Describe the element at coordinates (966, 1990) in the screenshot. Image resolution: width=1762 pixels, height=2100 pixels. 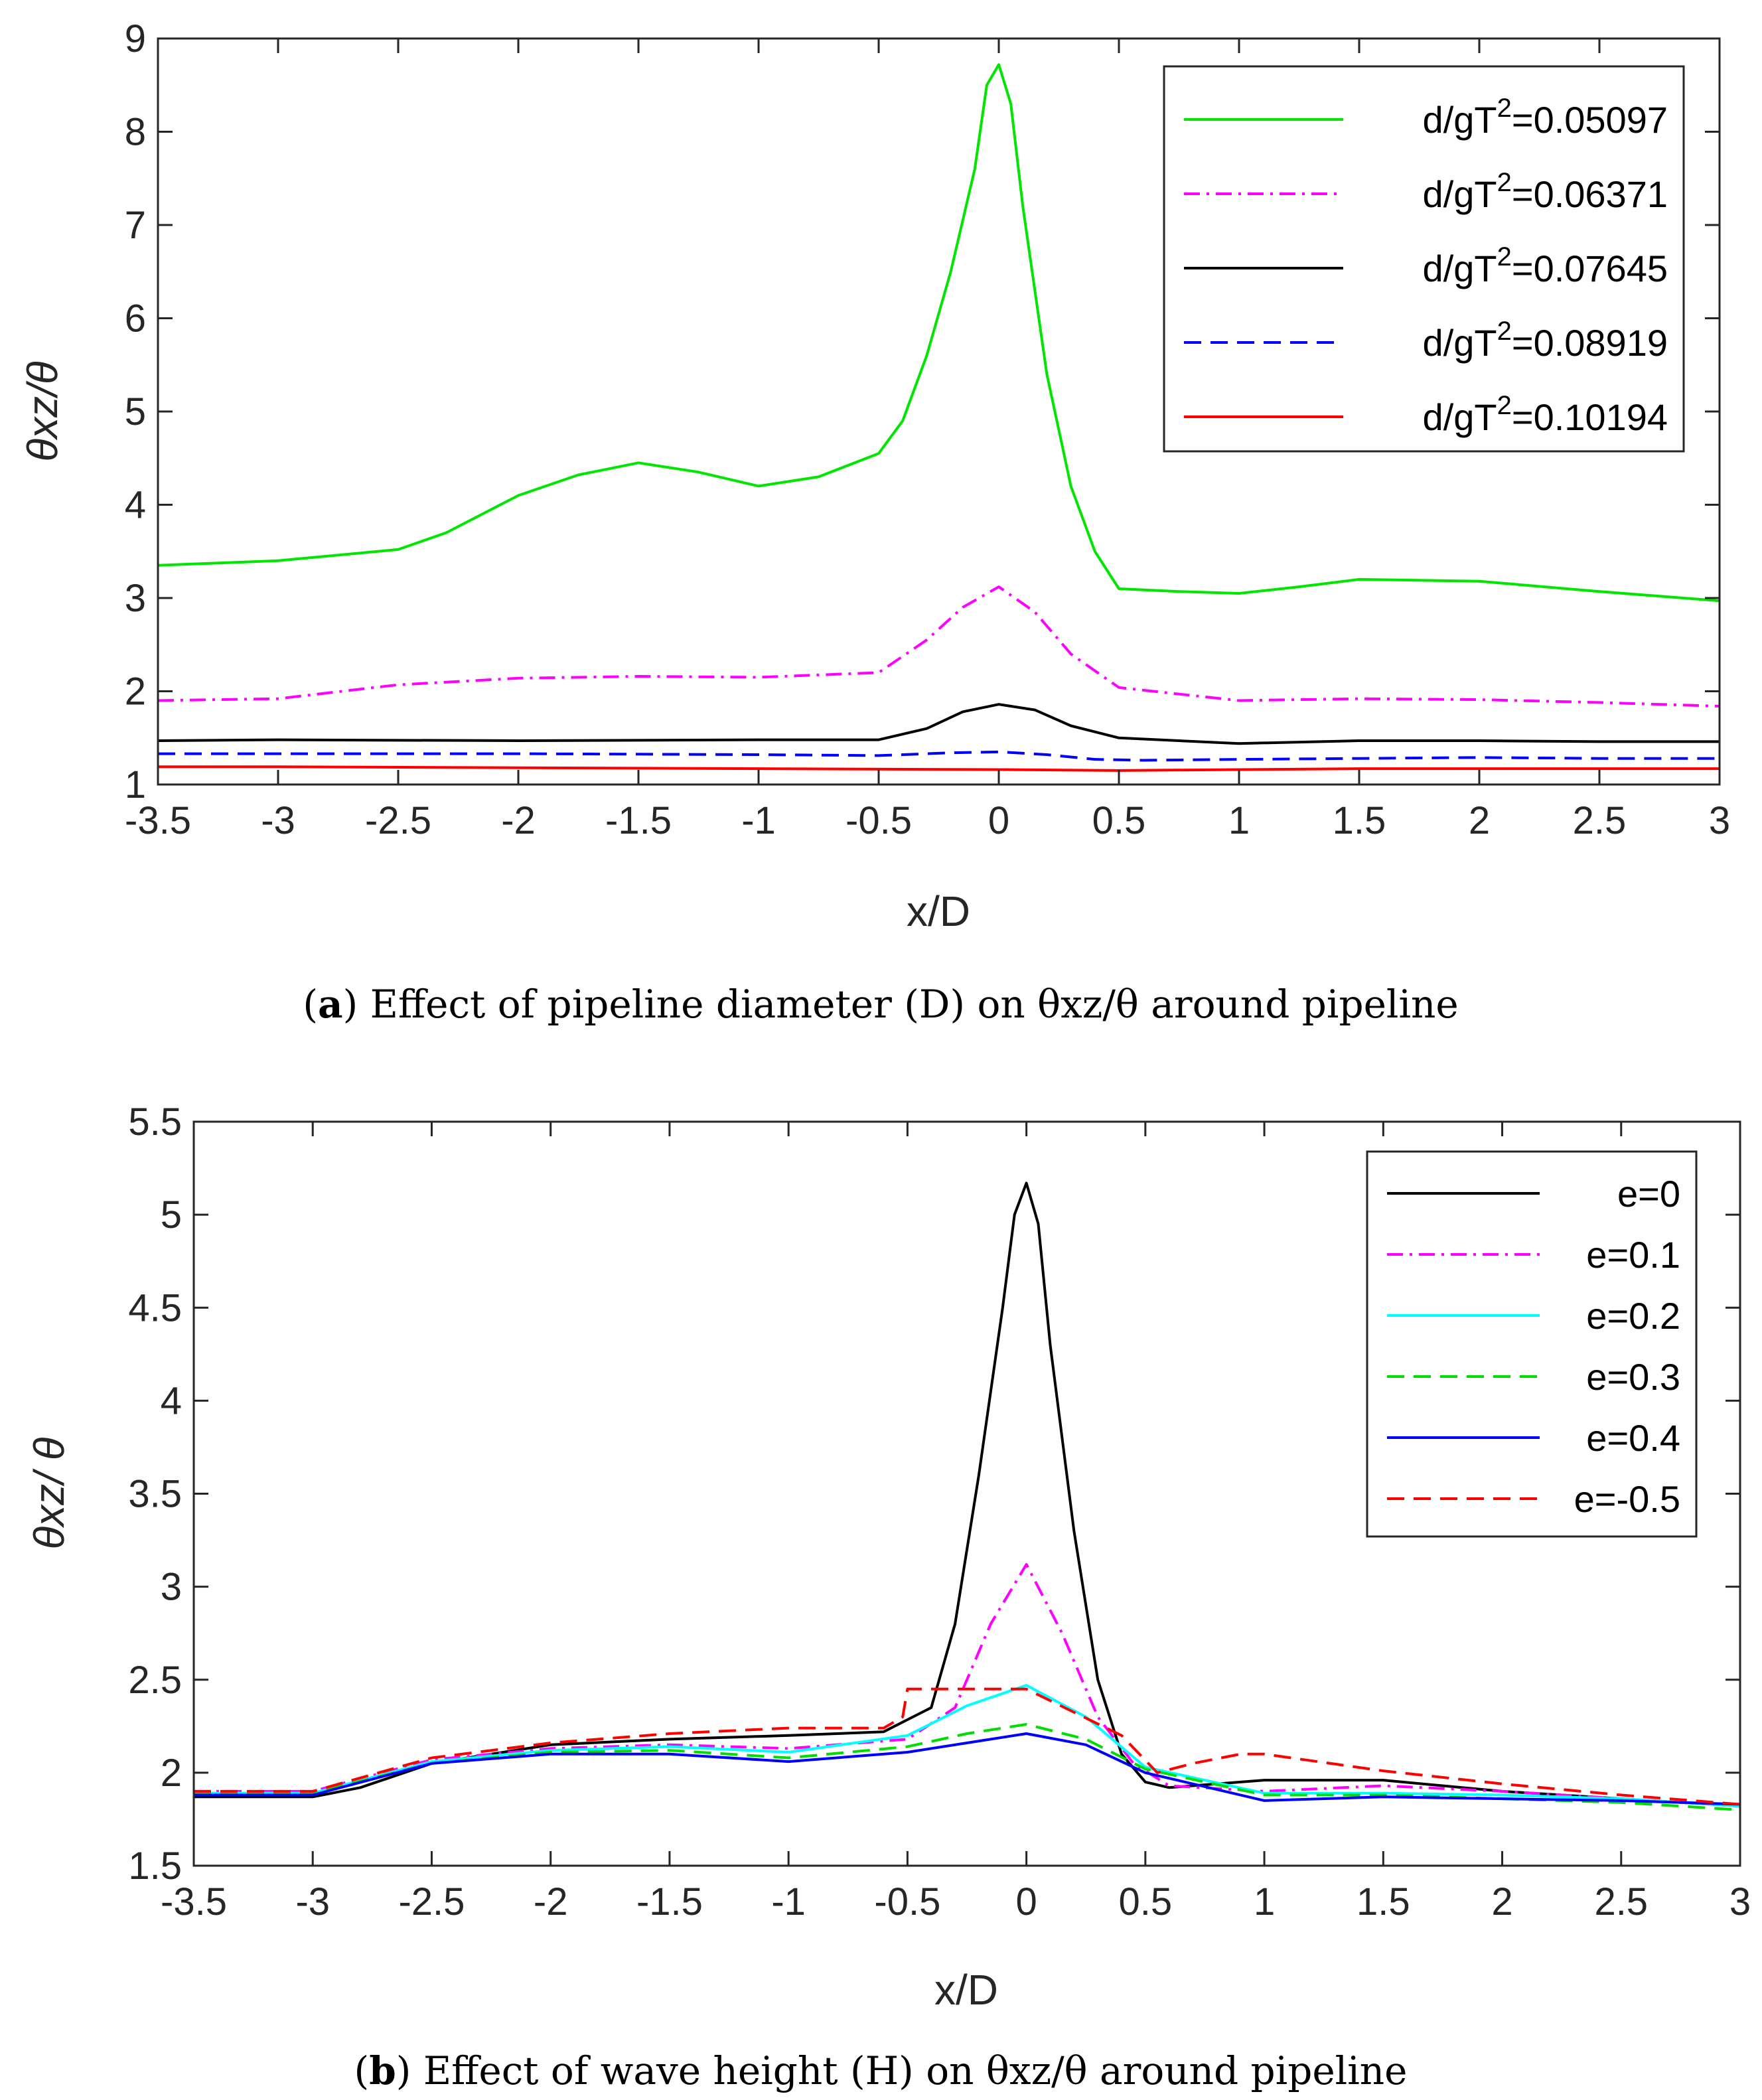
I see `x-axis-label-b: x/D` at that location.